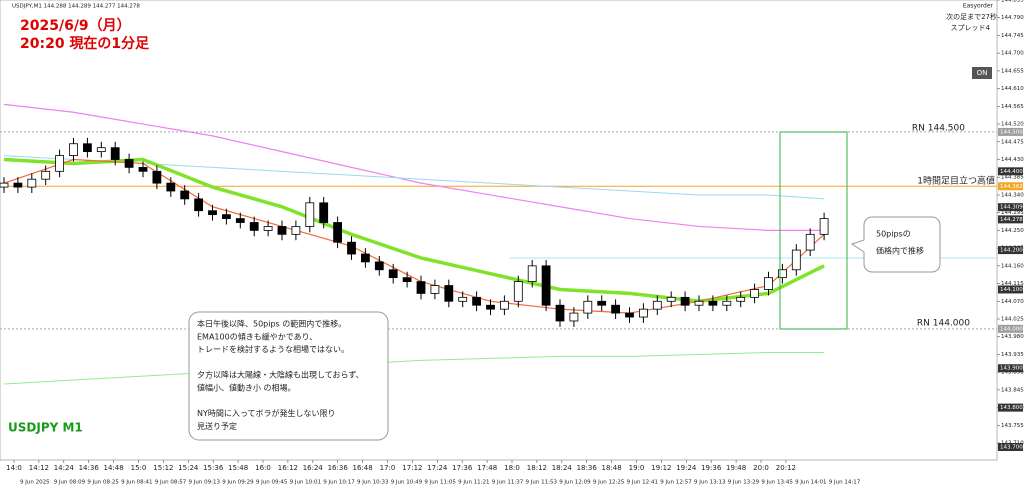 The image size is (1024, 494). I want to click on x-tick-label: 16:0, so click(263, 468).